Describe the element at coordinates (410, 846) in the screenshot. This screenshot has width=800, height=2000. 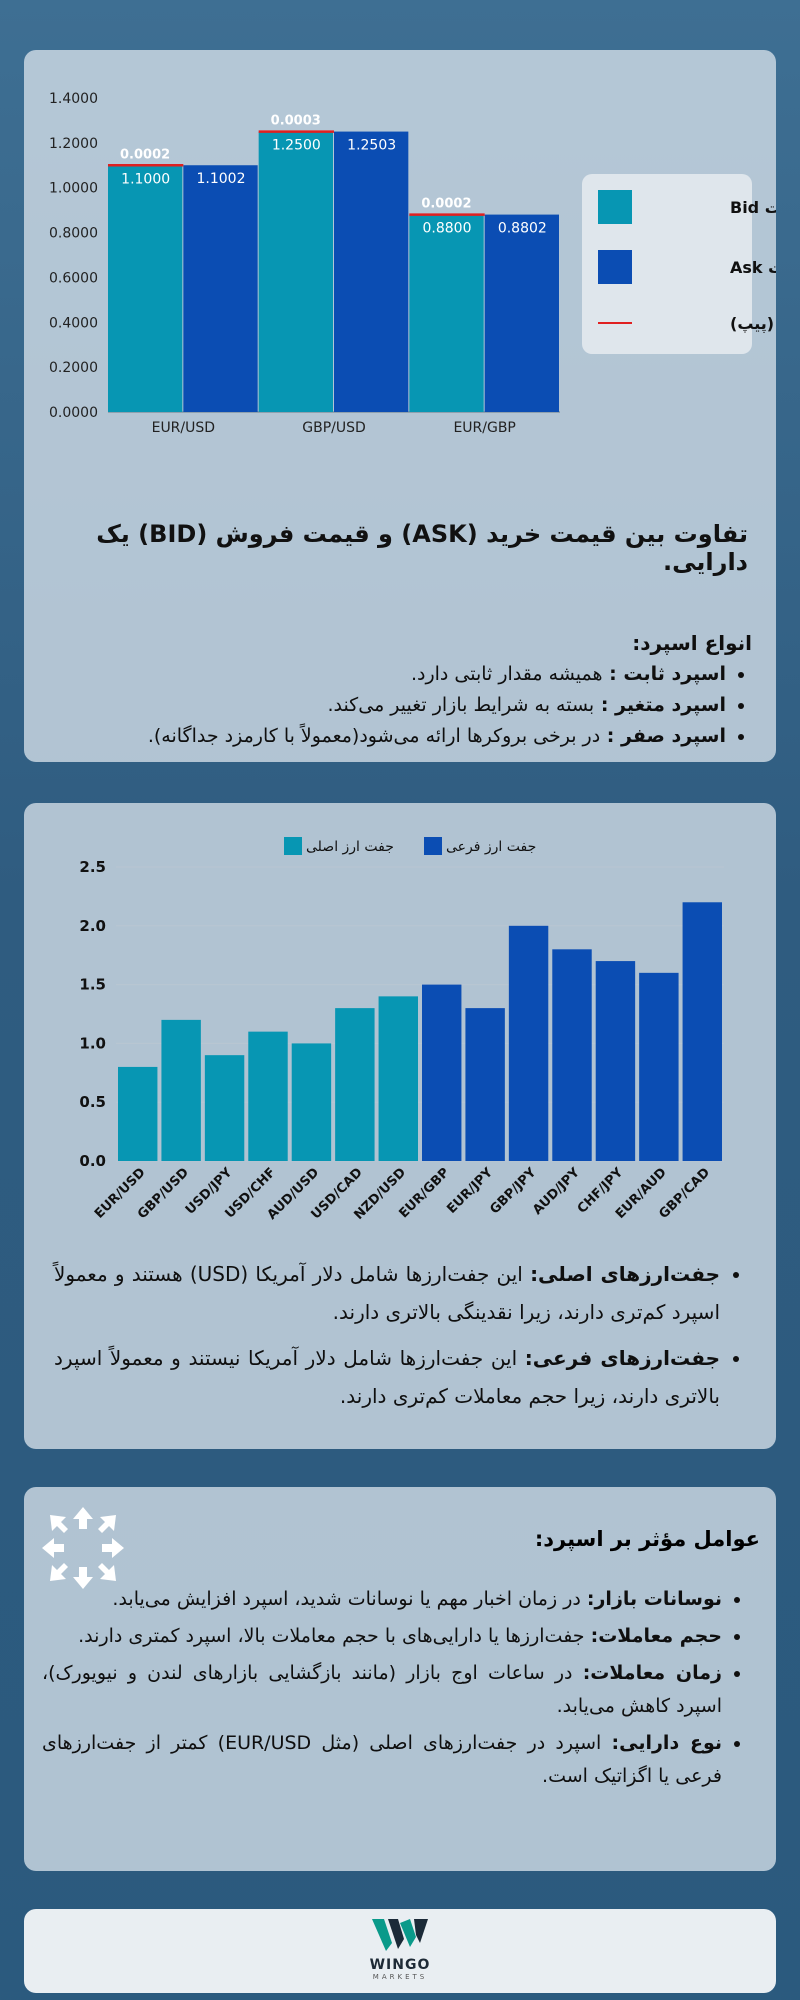
I see `chart-legend: جفت ارز فرعی جفت ارز اصلی` at that location.